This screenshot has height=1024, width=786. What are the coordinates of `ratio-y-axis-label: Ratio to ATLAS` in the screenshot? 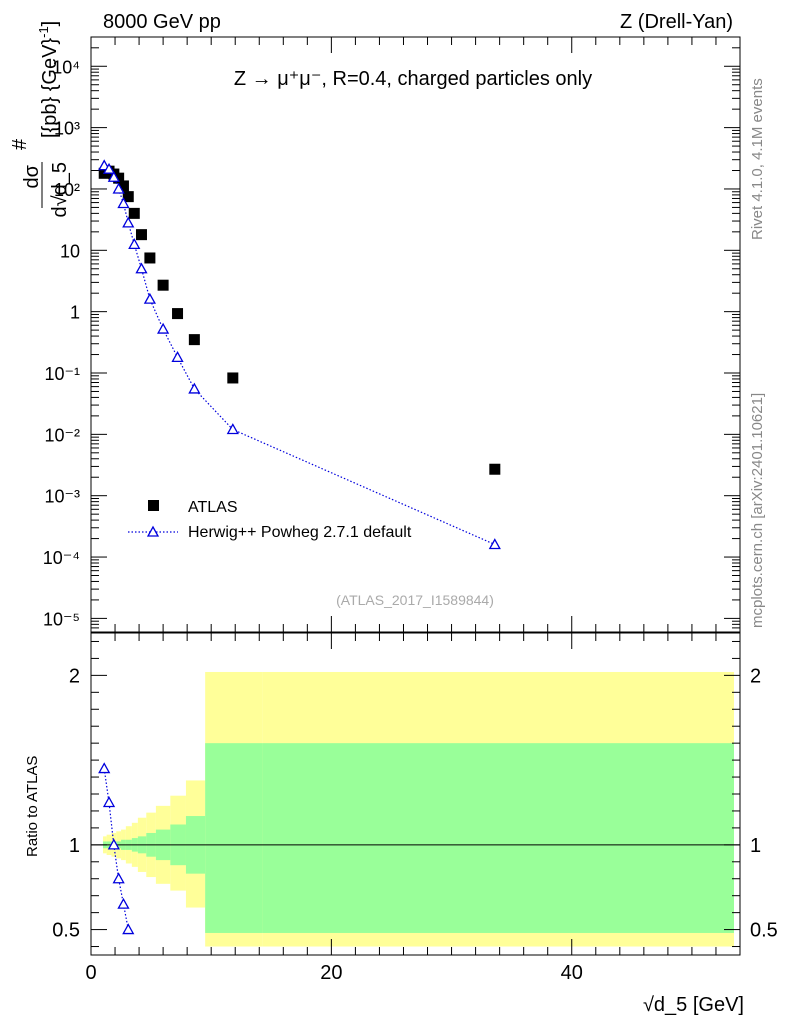 It's located at (32, 806).